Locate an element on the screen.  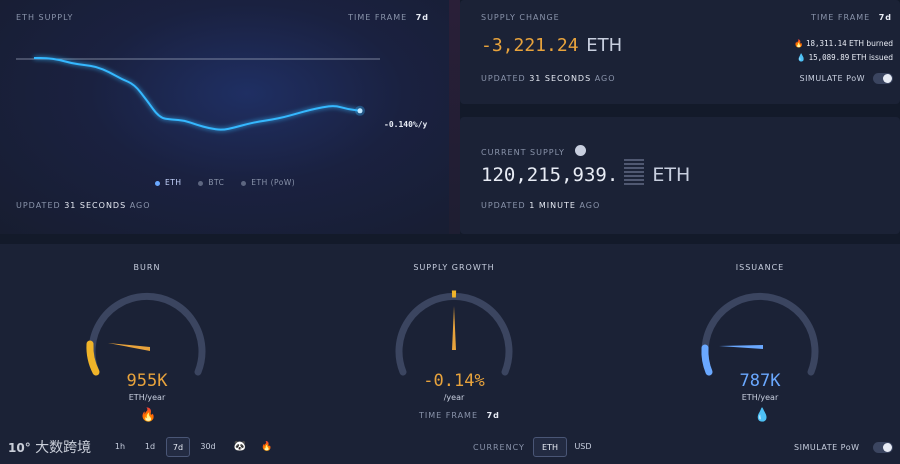
burn-gauge is located at coordinates (146, 334).